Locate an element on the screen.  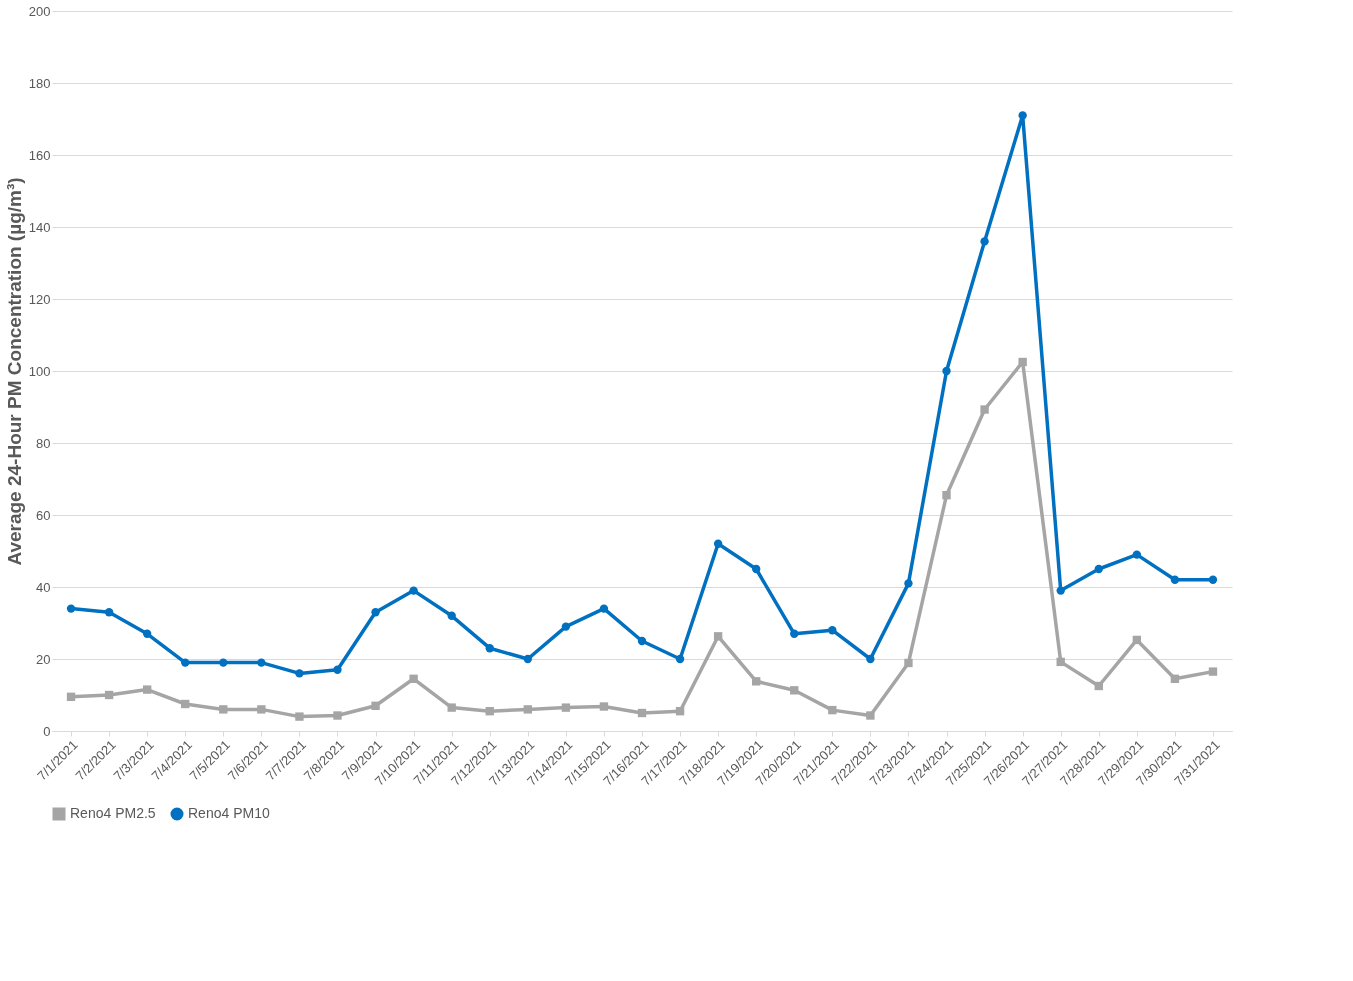
y-tick-label: 40 is located at coordinates (43, 587).